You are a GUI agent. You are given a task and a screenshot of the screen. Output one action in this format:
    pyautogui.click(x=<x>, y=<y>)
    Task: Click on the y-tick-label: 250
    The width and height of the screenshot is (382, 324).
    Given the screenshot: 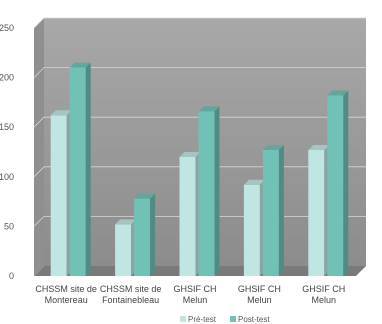 What is the action you would take?
    pyautogui.click(x=7, y=28)
    